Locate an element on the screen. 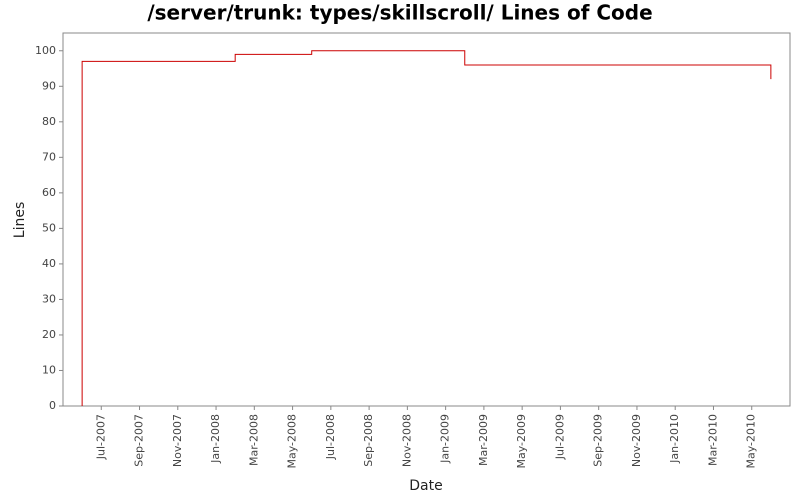 Image resolution: width=800 pixels, height=500 pixels. x-tick-label: Jul-2008 is located at coordinates (330, 437).